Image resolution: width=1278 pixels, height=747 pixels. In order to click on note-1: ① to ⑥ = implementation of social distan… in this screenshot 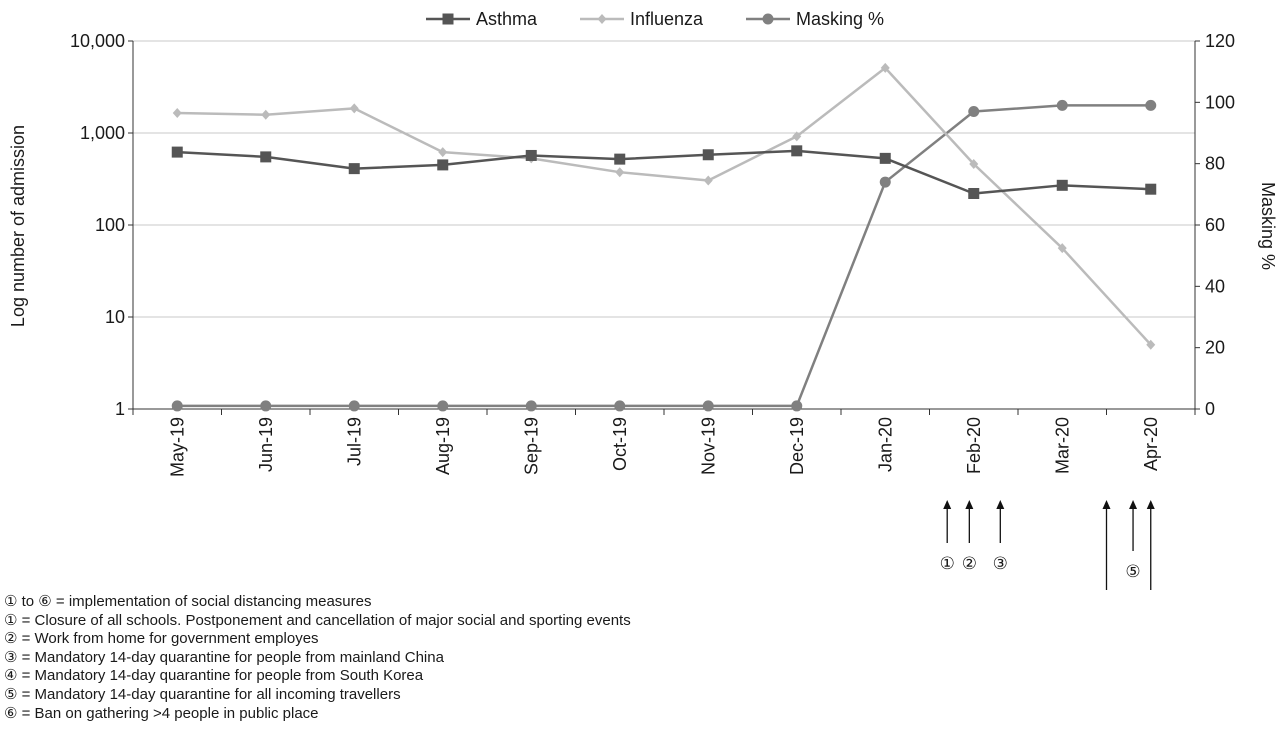, I will do `click(188, 601)`.